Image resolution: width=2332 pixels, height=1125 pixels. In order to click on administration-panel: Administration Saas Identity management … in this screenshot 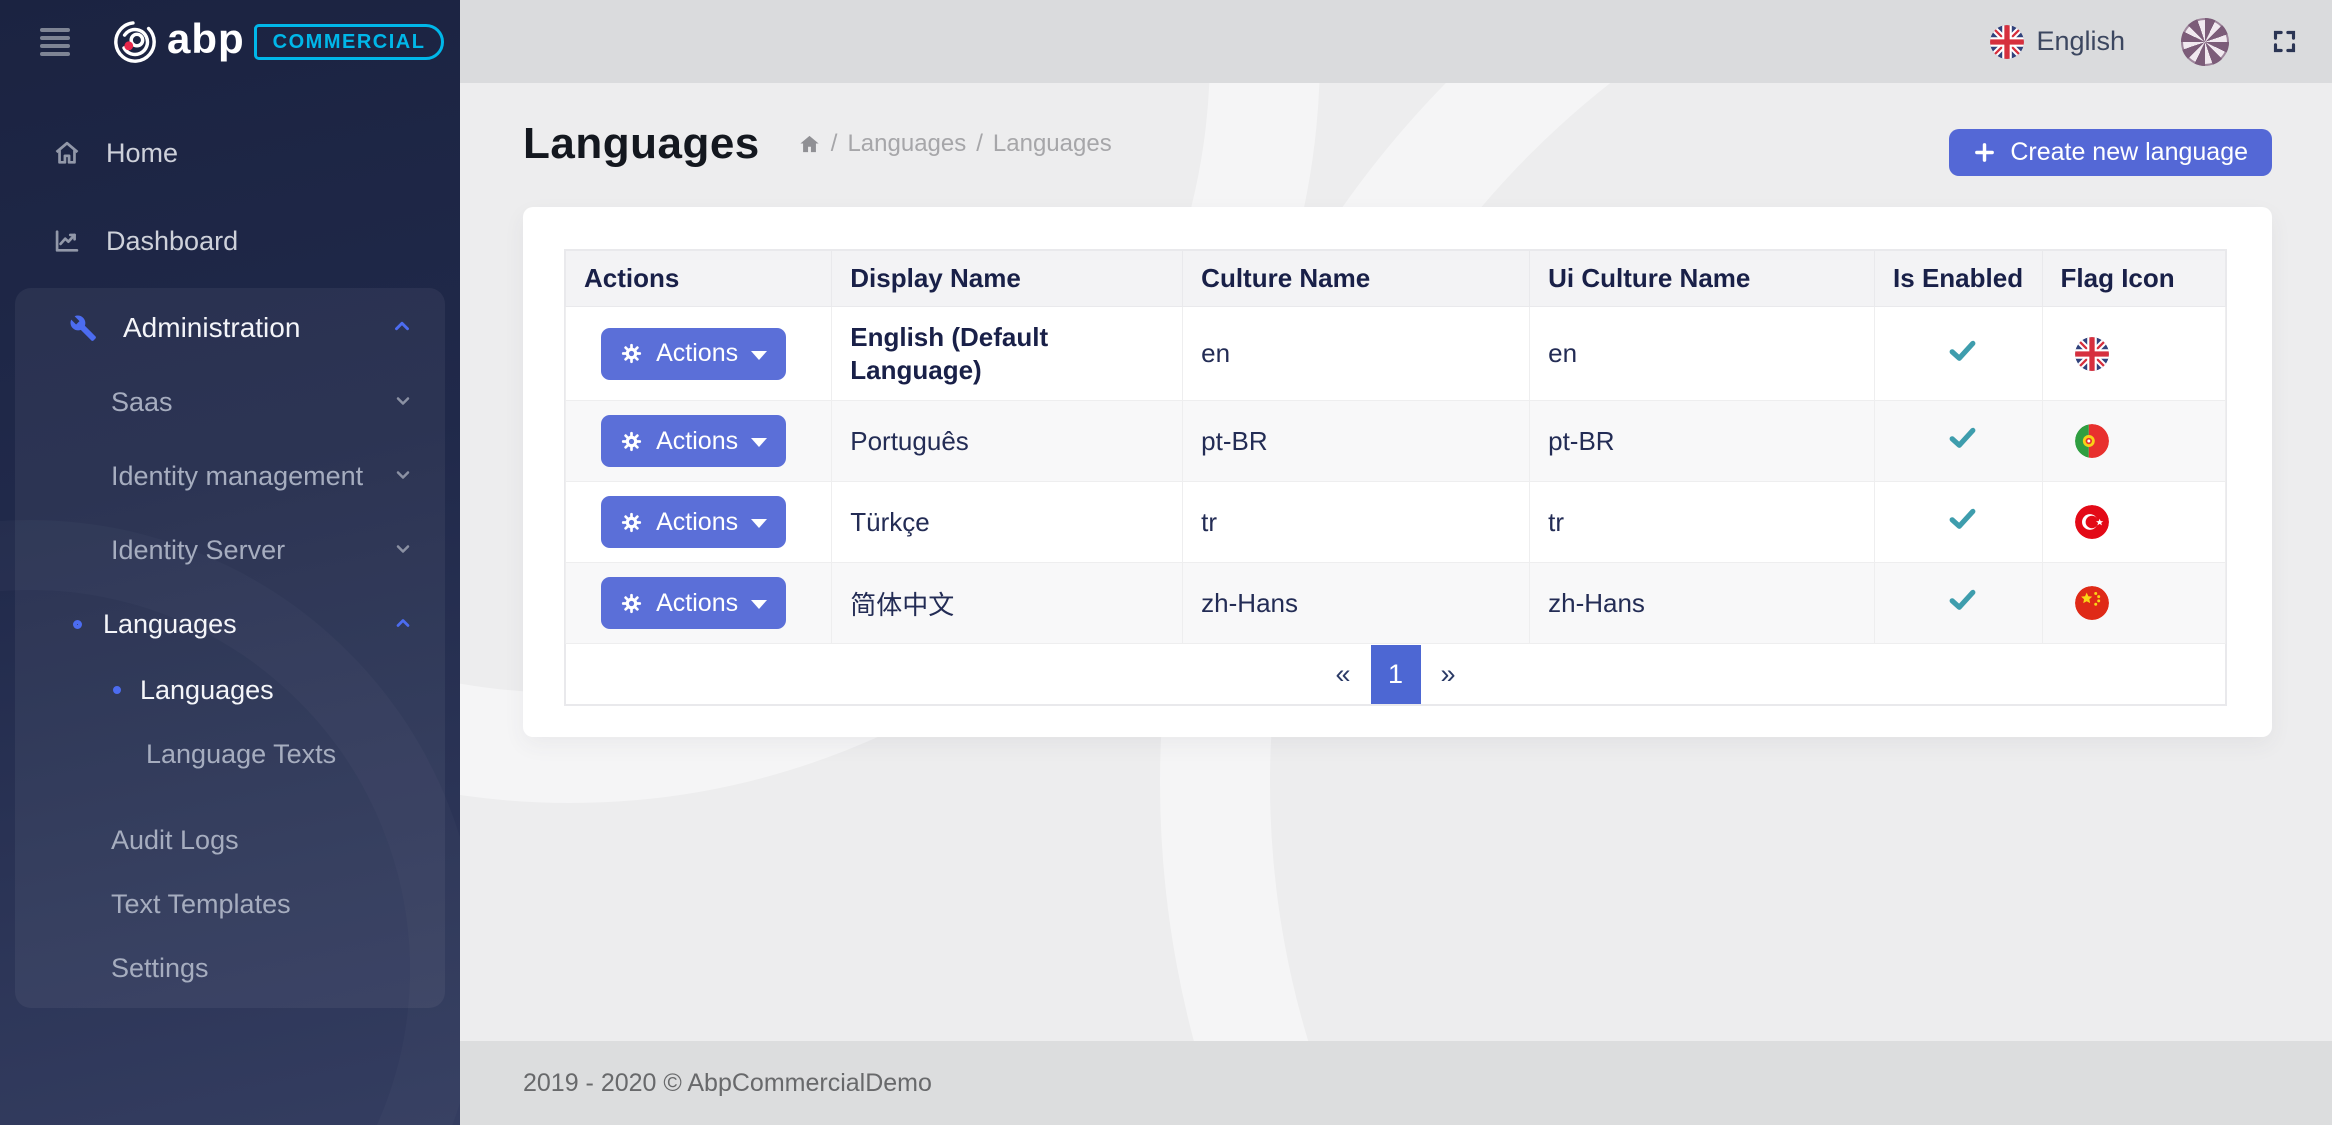, I will do `click(230, 648)`.